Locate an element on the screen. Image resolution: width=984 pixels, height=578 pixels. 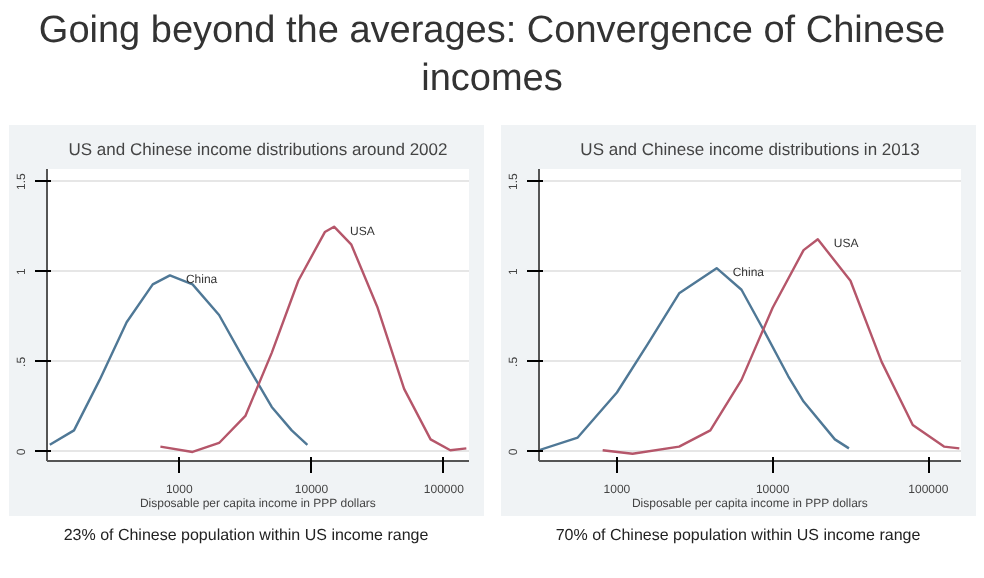
chart-title: US and Chinese income distributions around 2002 is located at coordinates (258, 149).